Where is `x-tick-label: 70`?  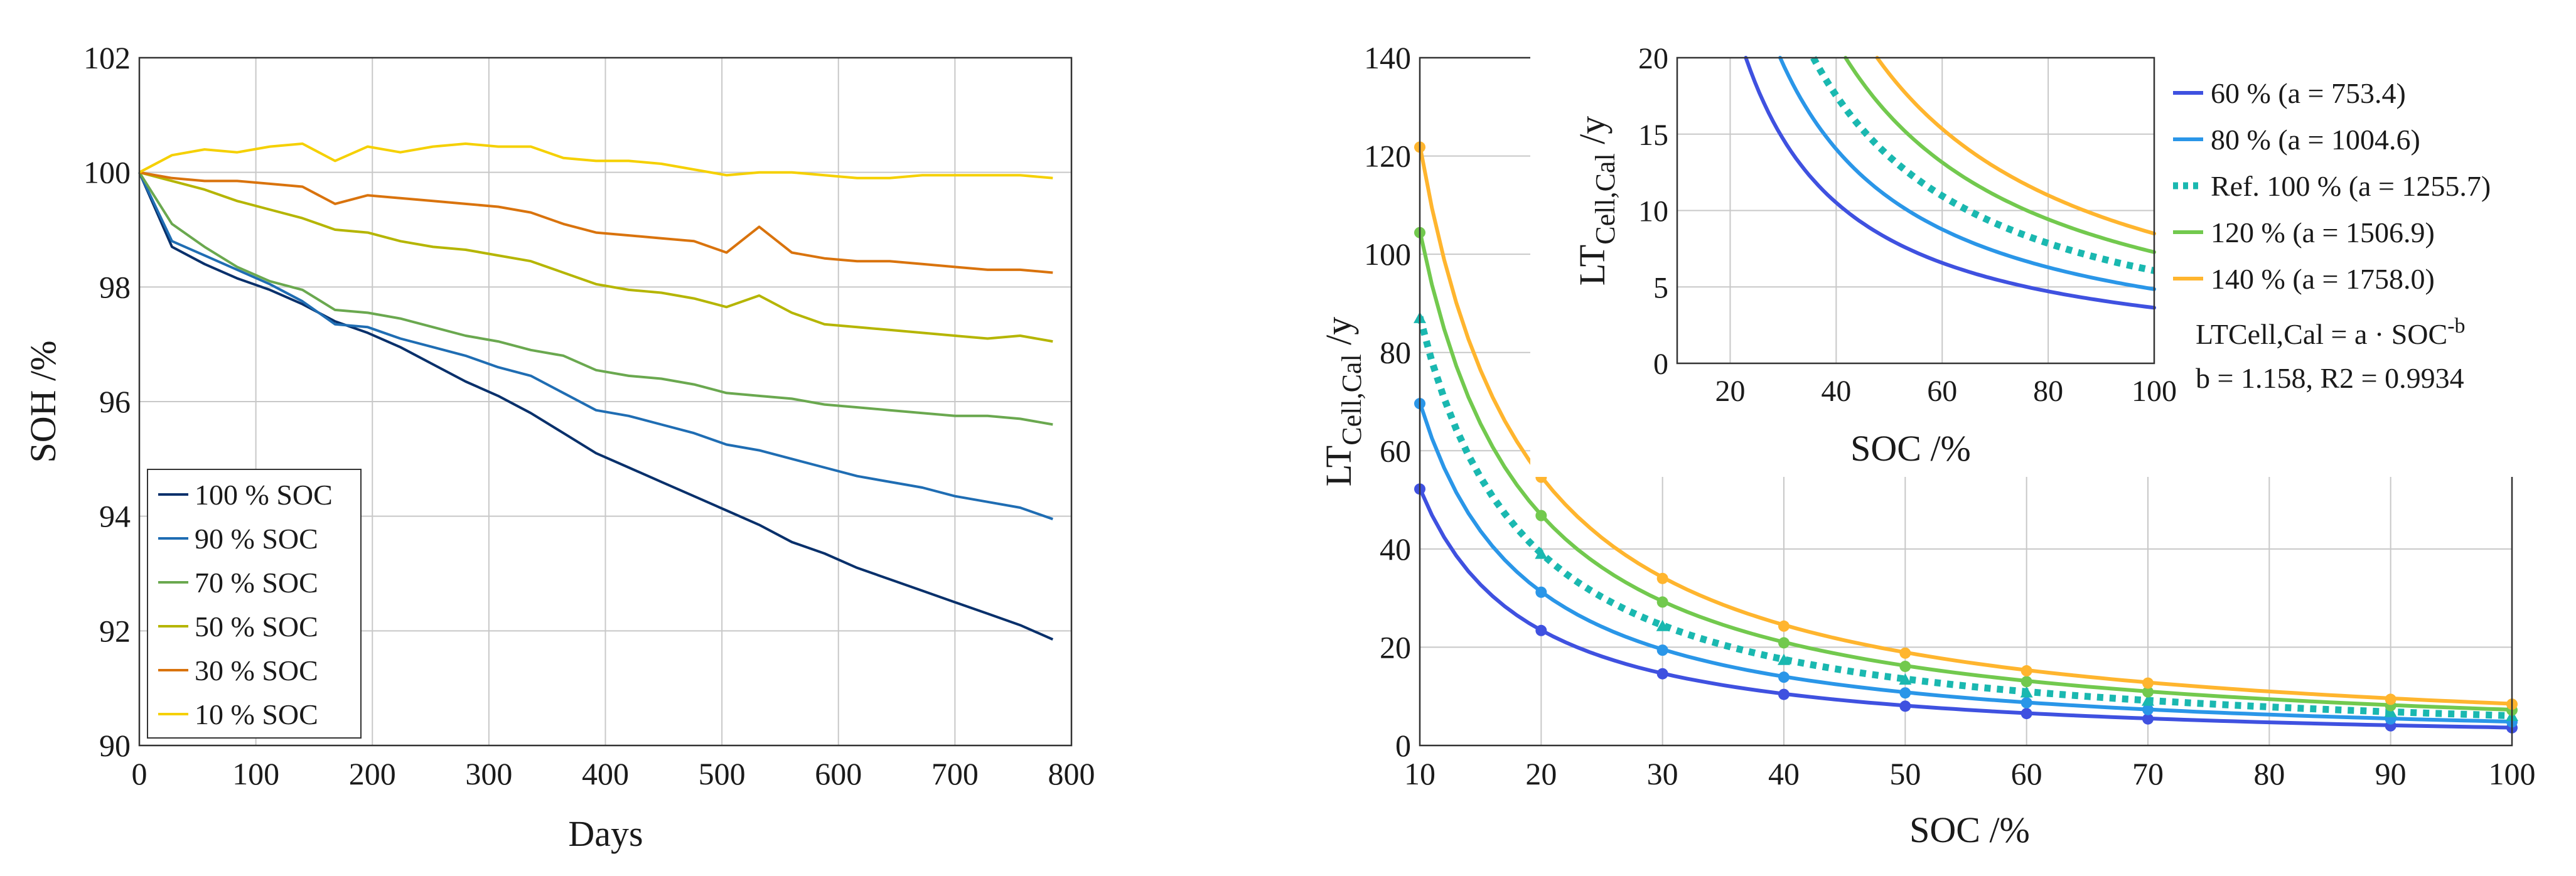
x-tick-label: 70 is located at coordinates (2148, 773).